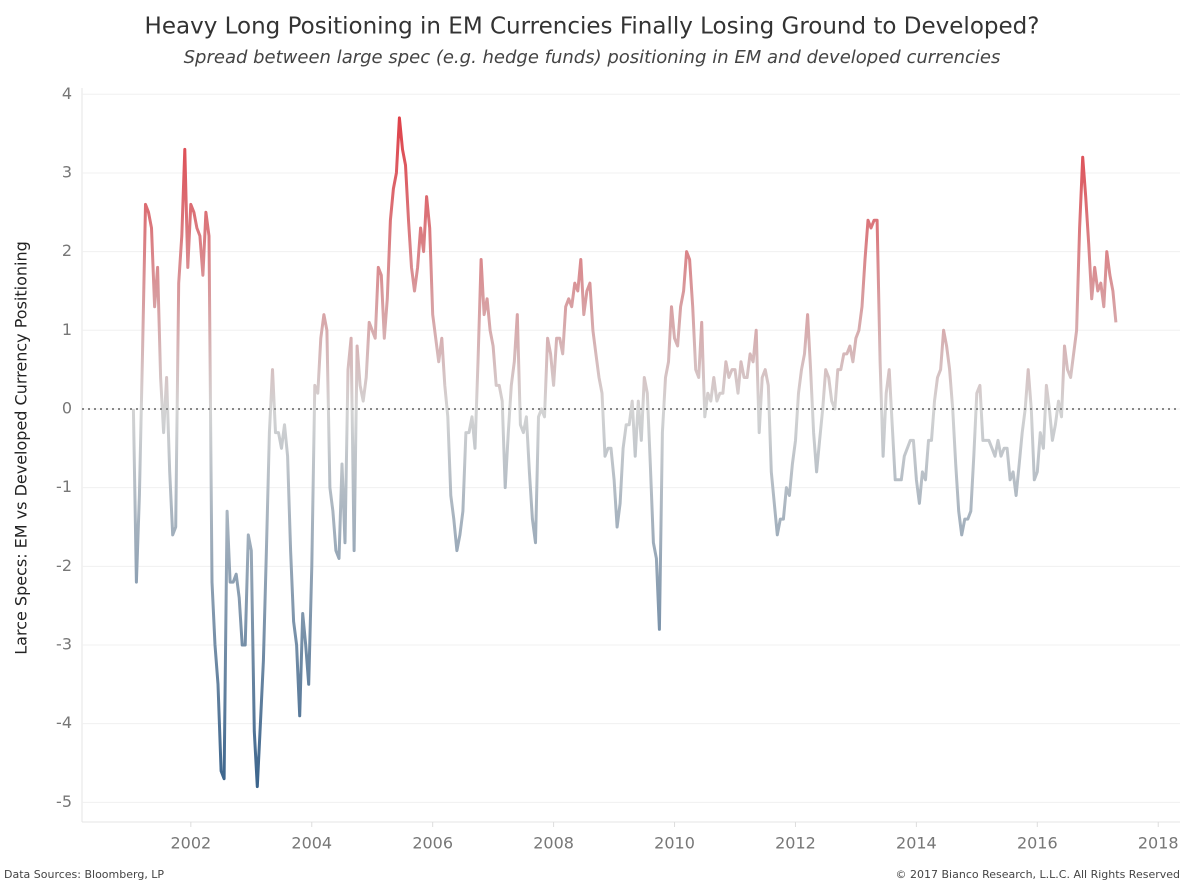 The height and width of the screenshot is (884, 1184). What do you see at coordinates (1158, 843) in the screenshot?
I see `x-tick-label: 2018` at bounding box center [1158, 843].